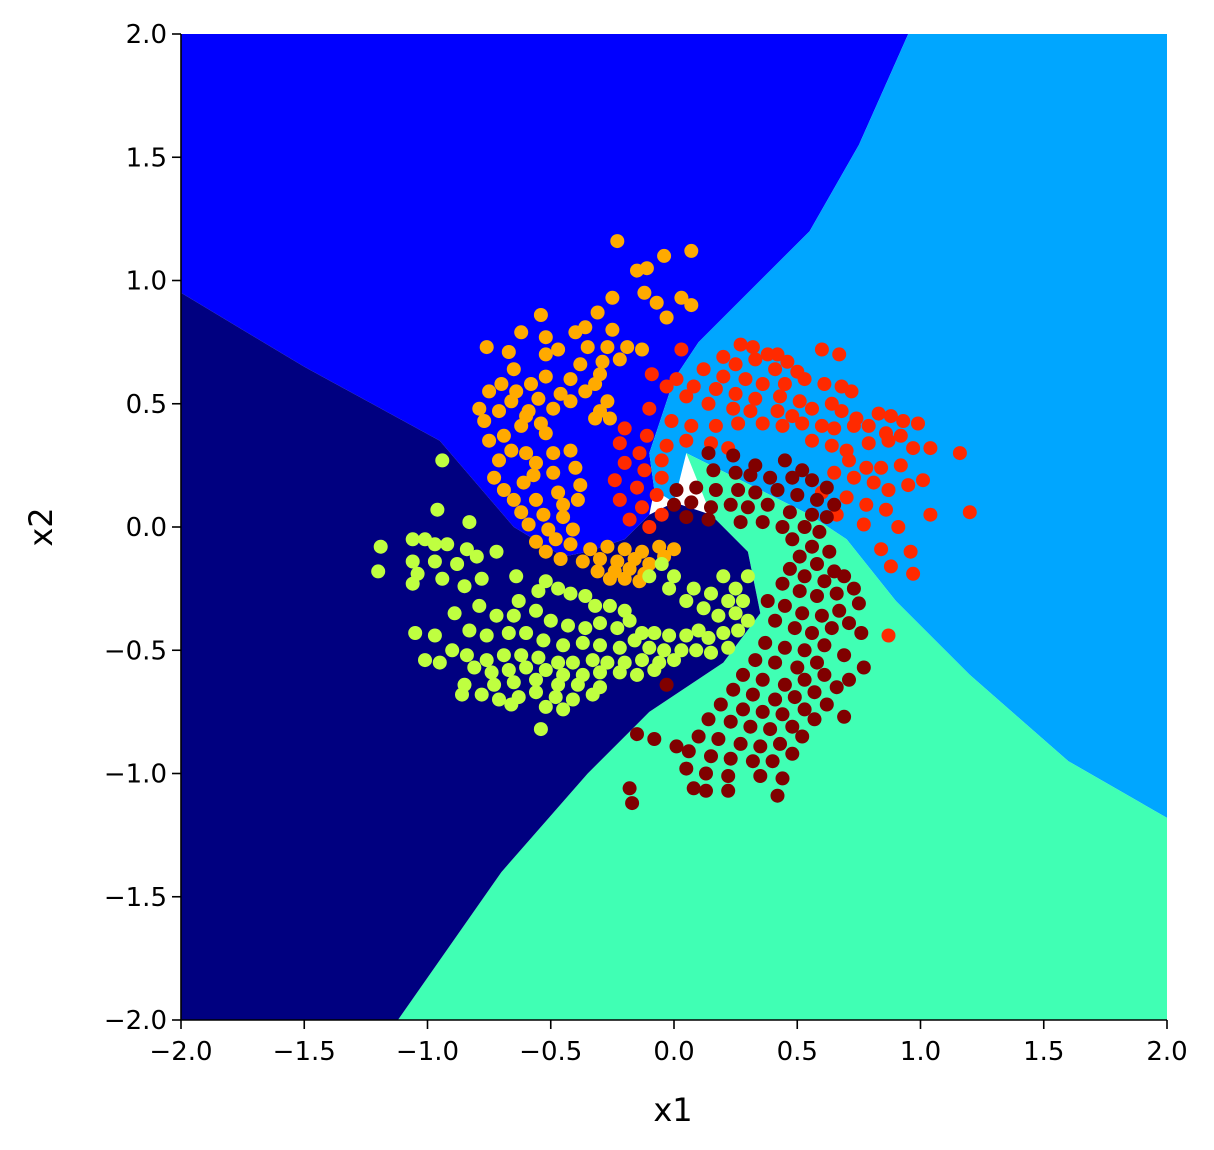 The image size is (1214, 1150). Describe the element at coordinates (135, 651) in the screenshot. I see `y-tick-label: −0.5` at that location.